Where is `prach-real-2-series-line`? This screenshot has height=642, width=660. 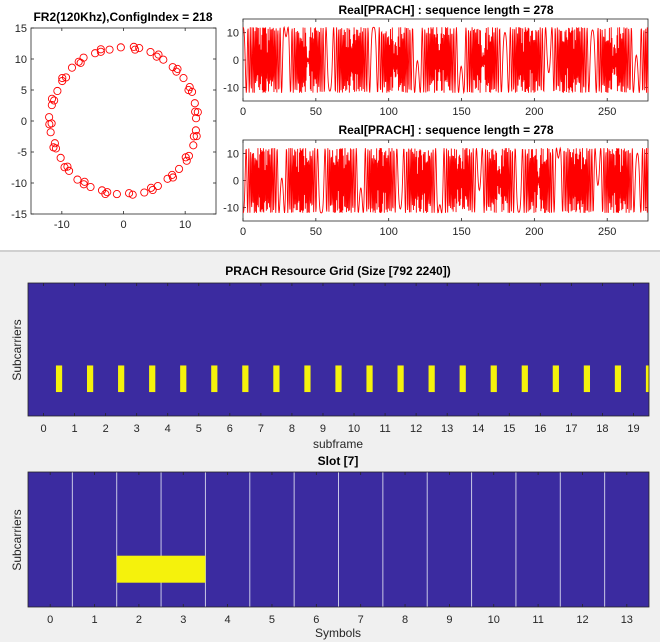 prach-real-2-series-line is located at coordinates (445, 180).